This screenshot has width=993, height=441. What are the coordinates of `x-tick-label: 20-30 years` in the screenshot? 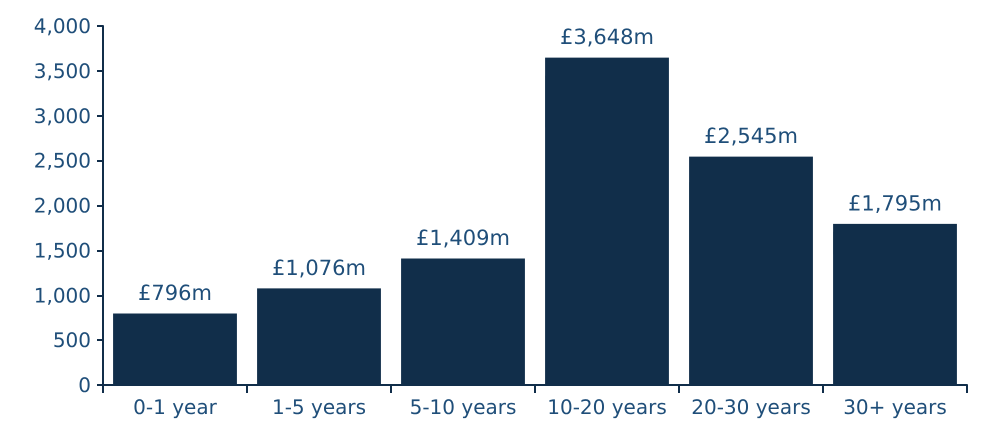 It's located at (751, 407).